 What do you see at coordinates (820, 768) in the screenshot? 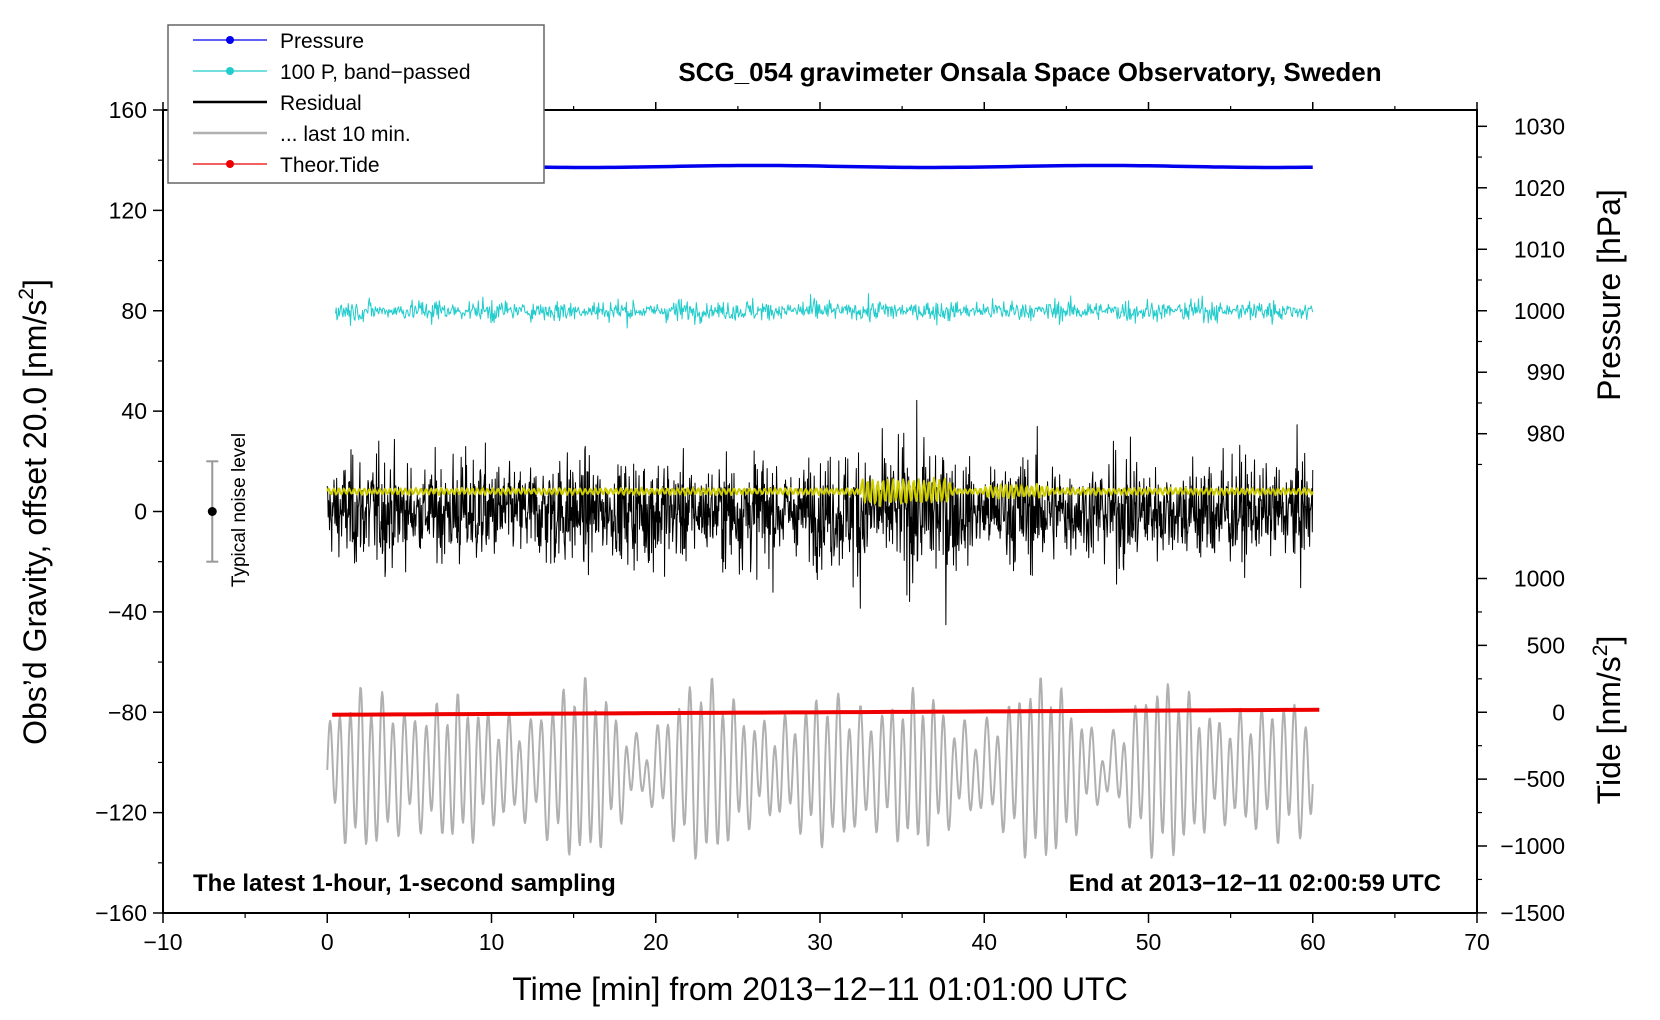
I see `series-last-10-min` at bounding box center [820, 768].